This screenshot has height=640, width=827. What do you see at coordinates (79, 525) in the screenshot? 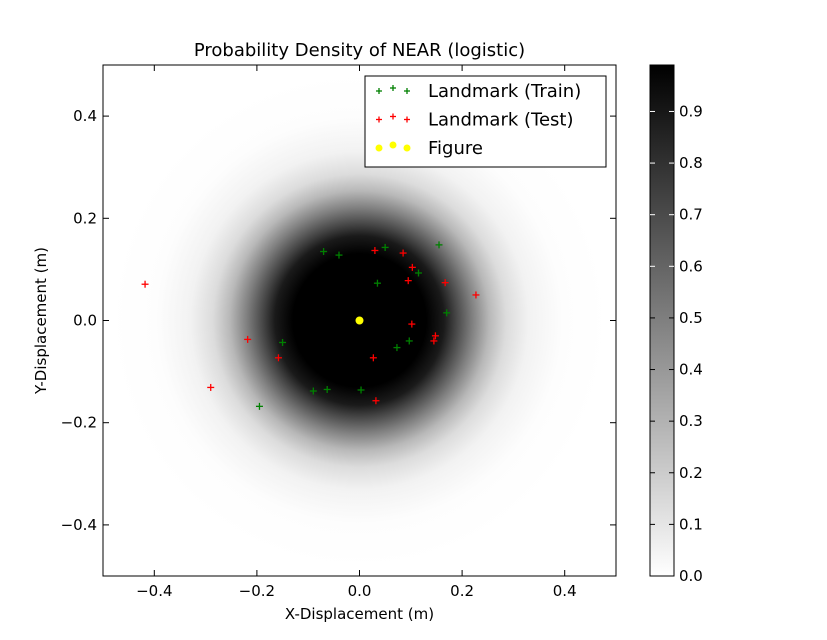
I see `y-tick-label: −0.4` at bounding box center [79, 525].